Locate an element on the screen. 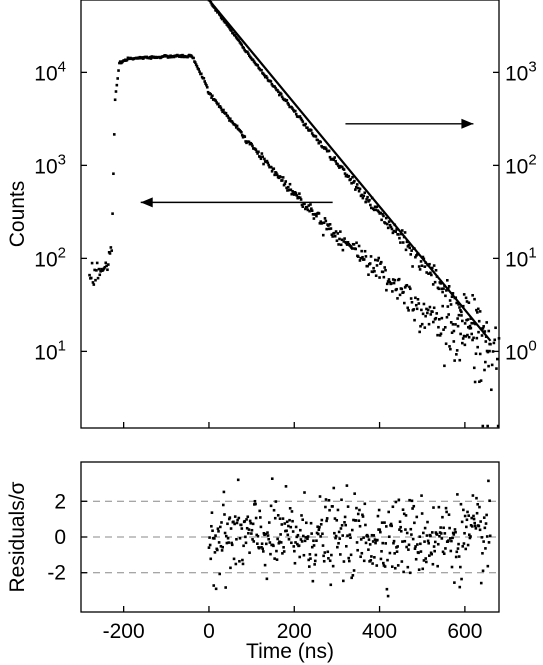 This screenshot has width=543, height=665. decay-y-axis-title: Counts is located at coordinates (17, 214).